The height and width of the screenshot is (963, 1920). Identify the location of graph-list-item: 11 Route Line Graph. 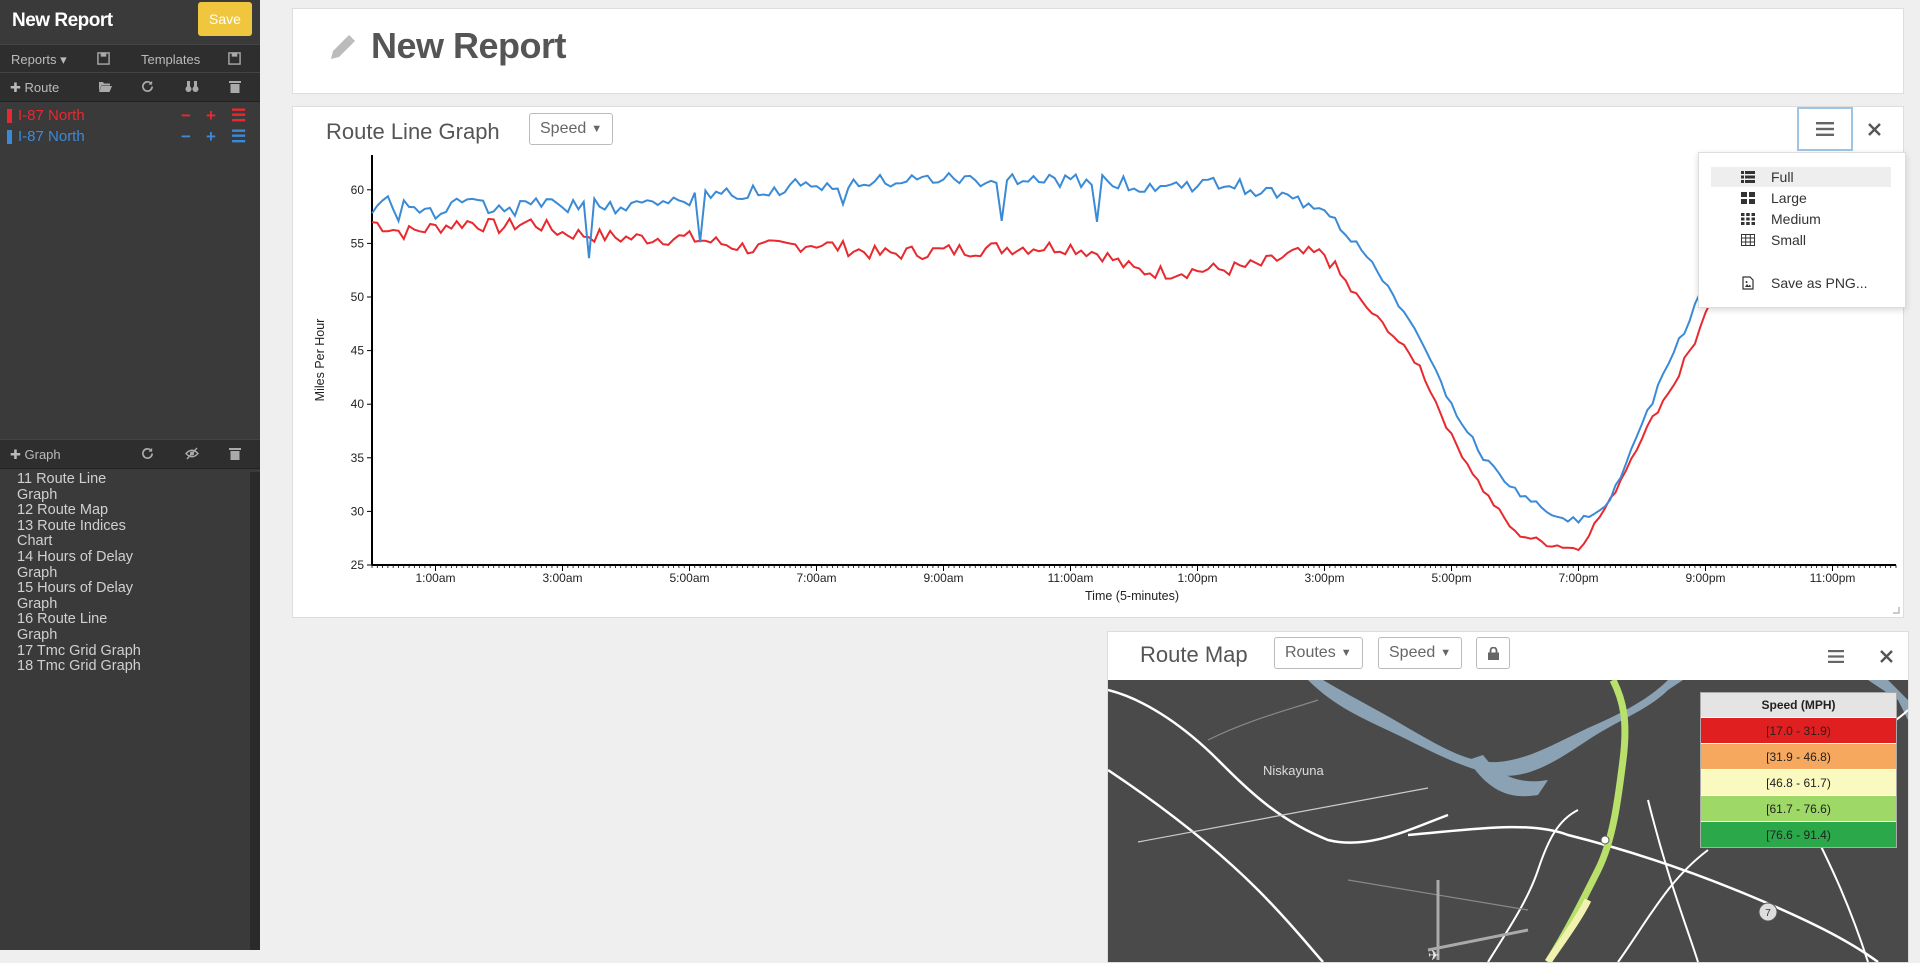
(62, 487).